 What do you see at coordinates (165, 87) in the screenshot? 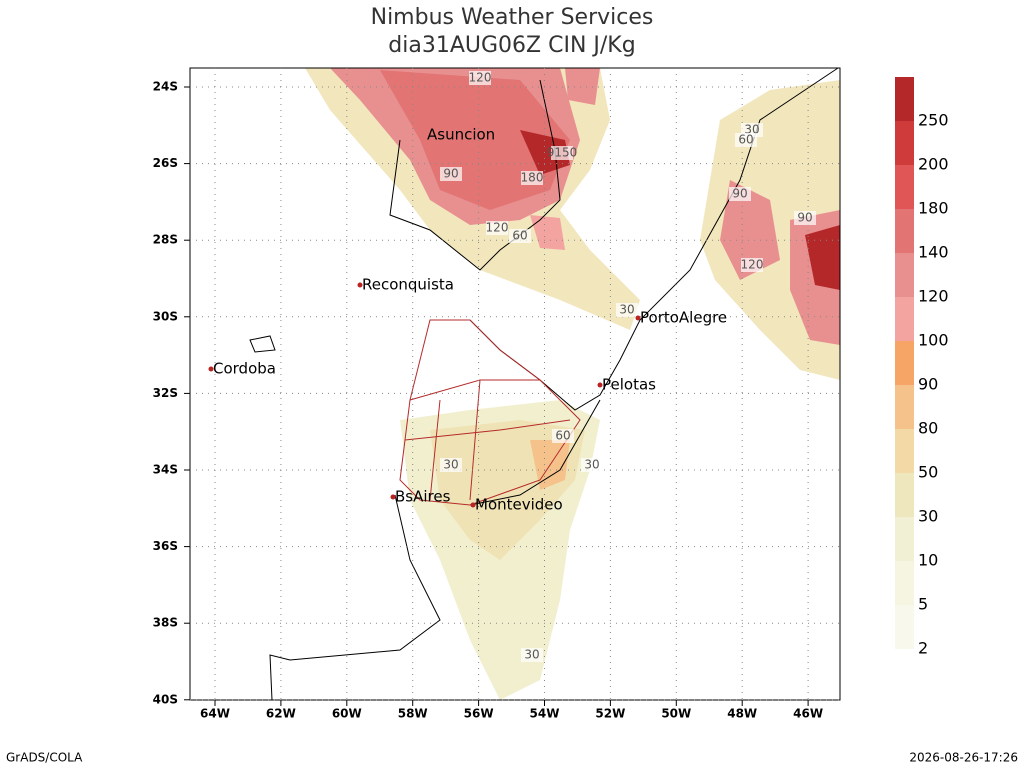
I see `lat-label: 24S` at bounding box center [165, 87].